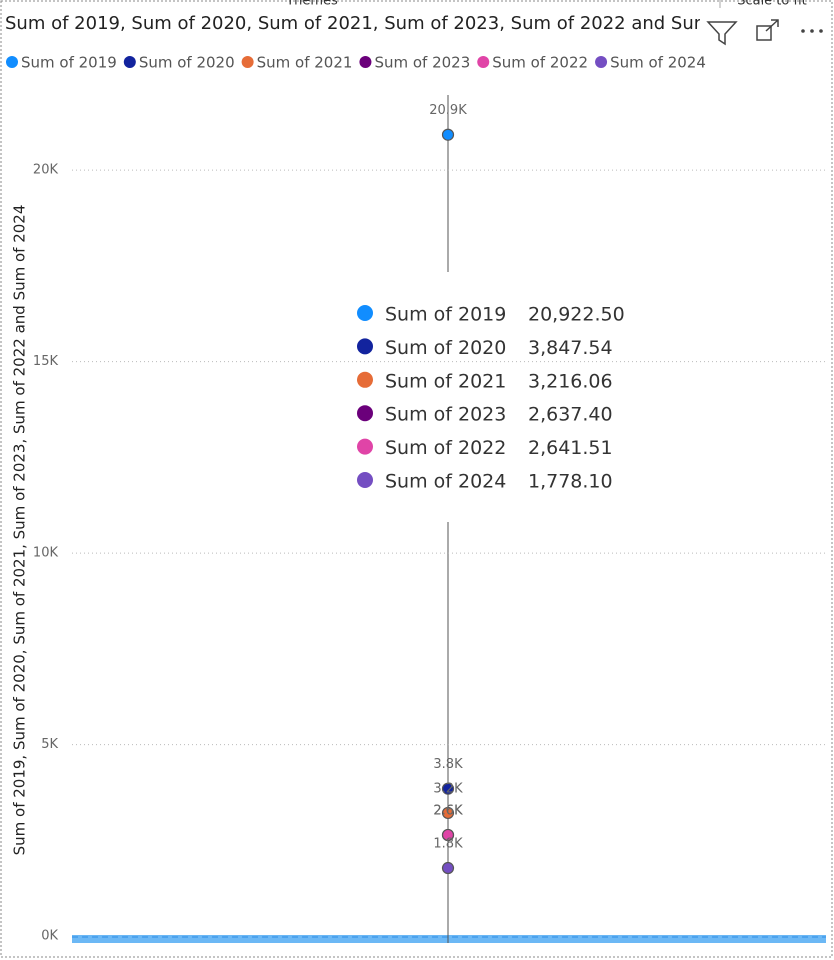 Image resolution: width=834 pixels, height=960 pixels. What do you see at coordinates (570, 381) in the screenshot?
I see `tooltip-value: 3,216.06` at bounding box center [570, 381].